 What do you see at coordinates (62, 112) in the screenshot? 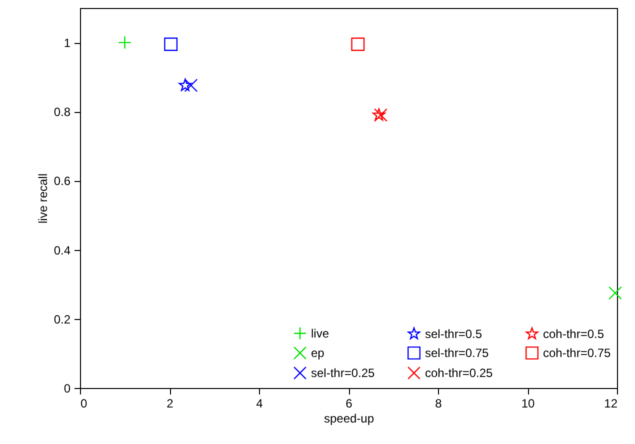
I see `y-tick-label: 0.8` at bounding box center [62, 112].